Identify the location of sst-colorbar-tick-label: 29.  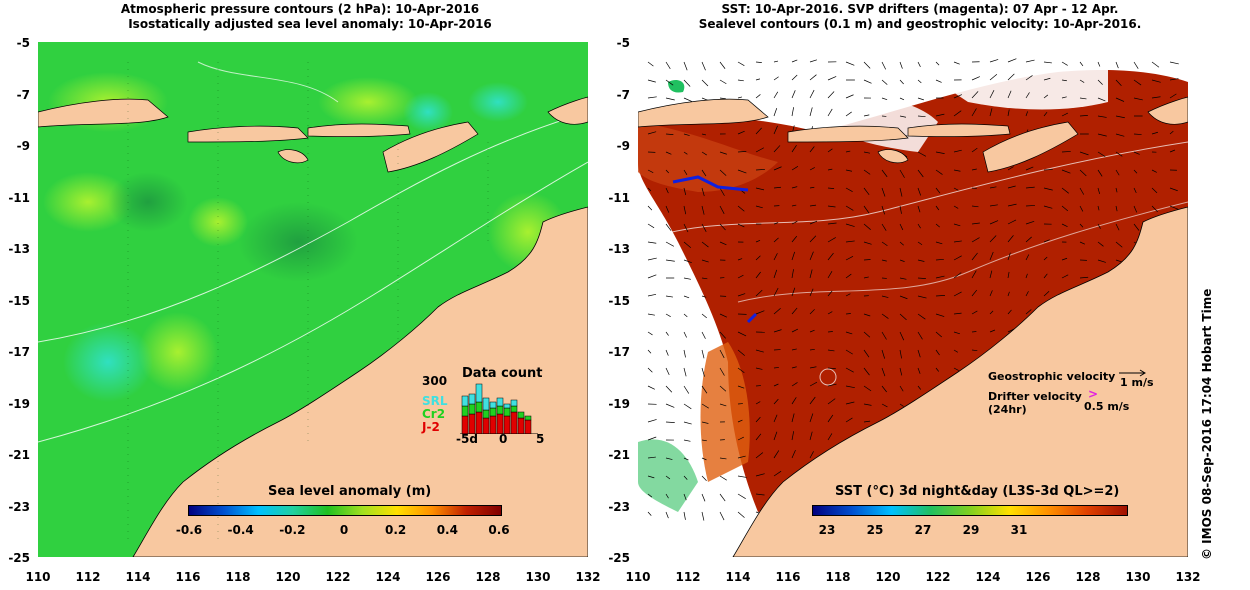
(971, 530).